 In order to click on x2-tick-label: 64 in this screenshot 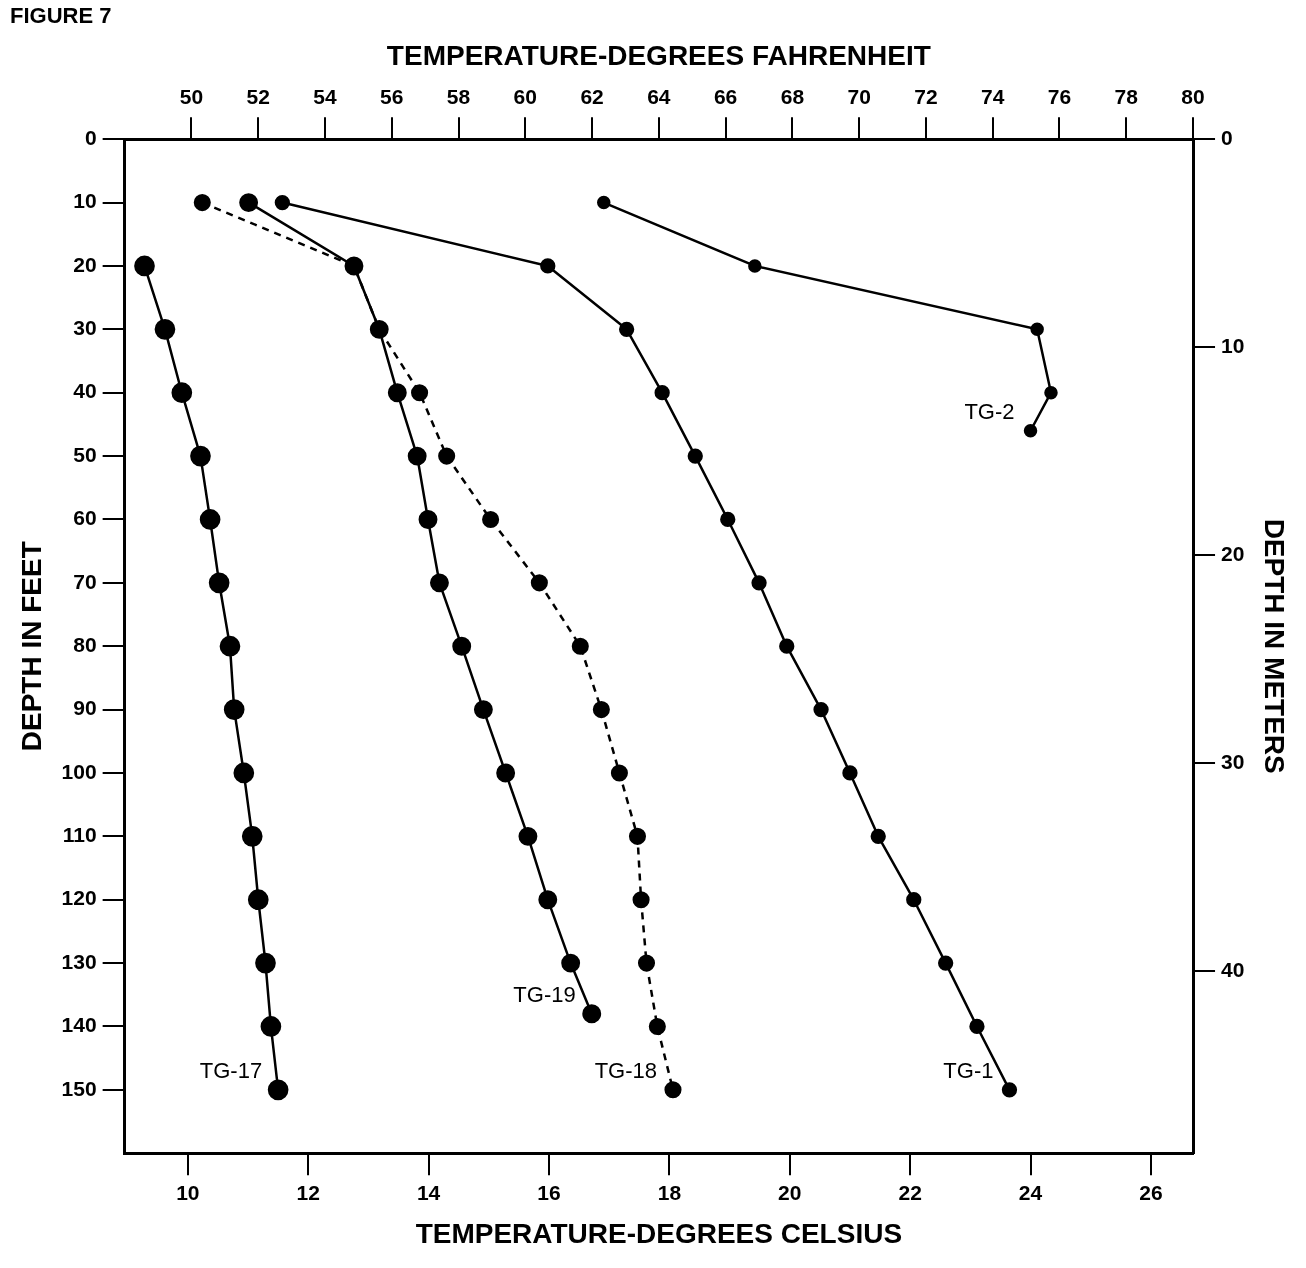, I will do `click(659, 97)`.